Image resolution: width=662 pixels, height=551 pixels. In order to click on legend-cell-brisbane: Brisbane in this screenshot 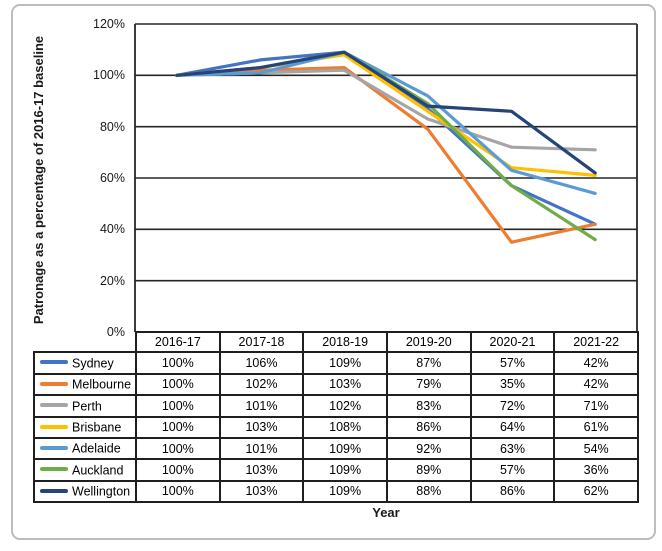, I will do `click(85, 427)`.